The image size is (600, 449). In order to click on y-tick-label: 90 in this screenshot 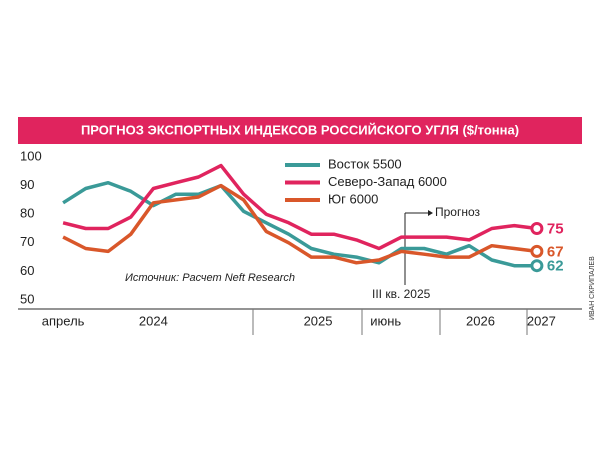, I will do `click(27, 184)`.